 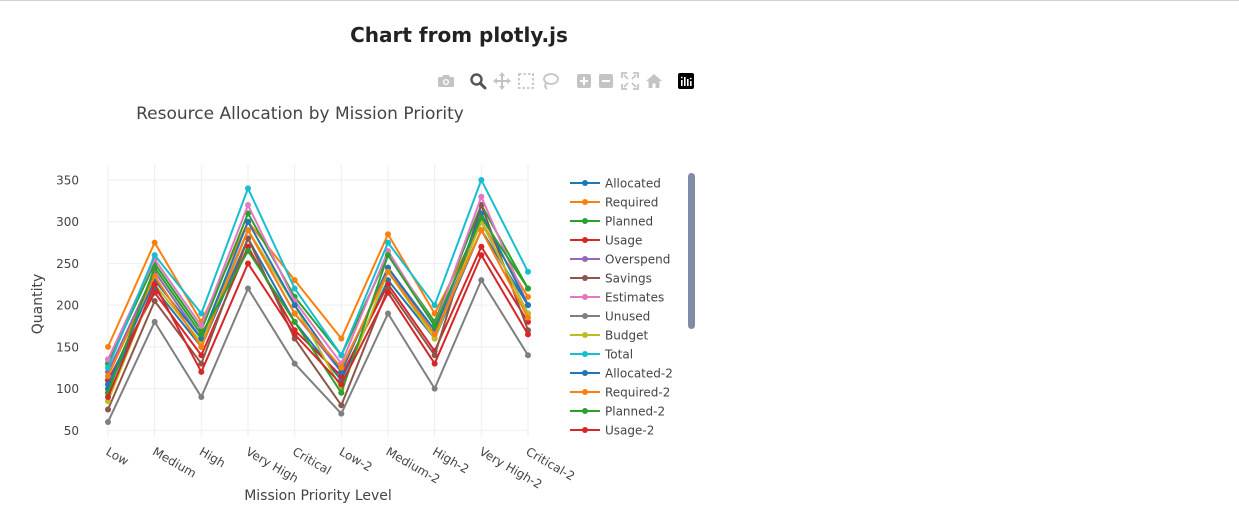 I want to click on zoom-in-icon, so click(x=584, y=81).